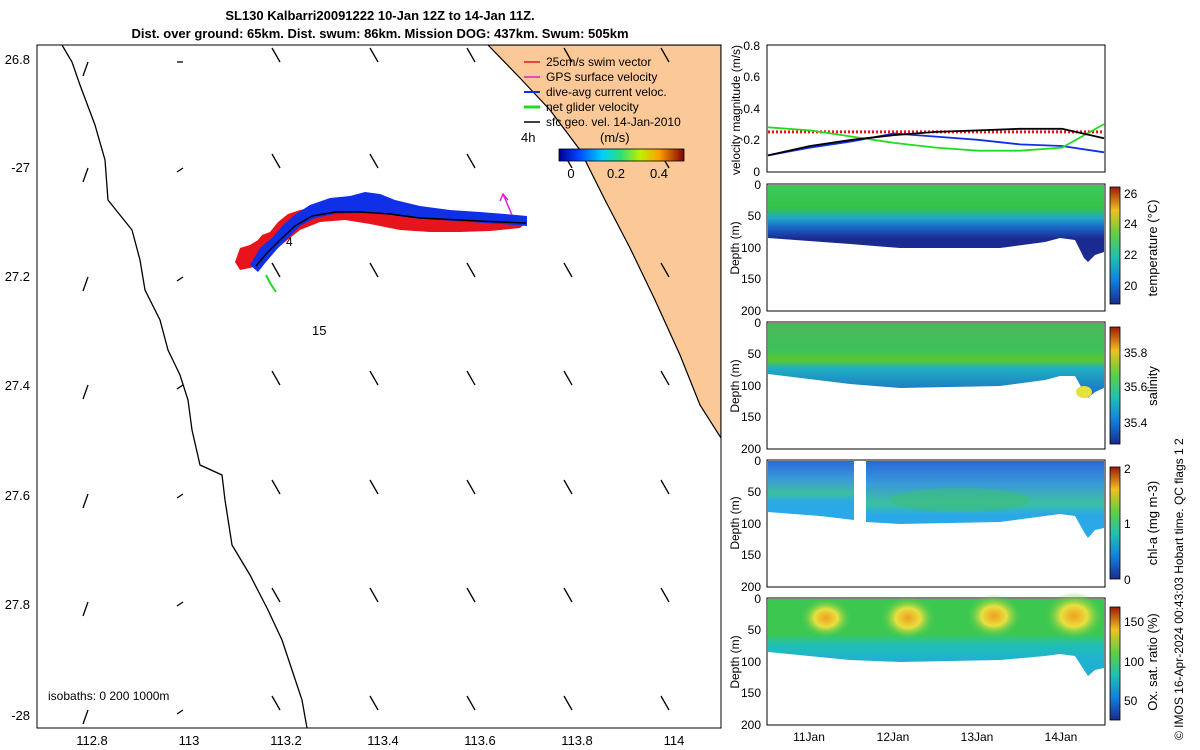 The image size is (1200, 750). Describe the element at coordinates (1115, 523) in the screenshot. I see `chl-colorbar` at that location.